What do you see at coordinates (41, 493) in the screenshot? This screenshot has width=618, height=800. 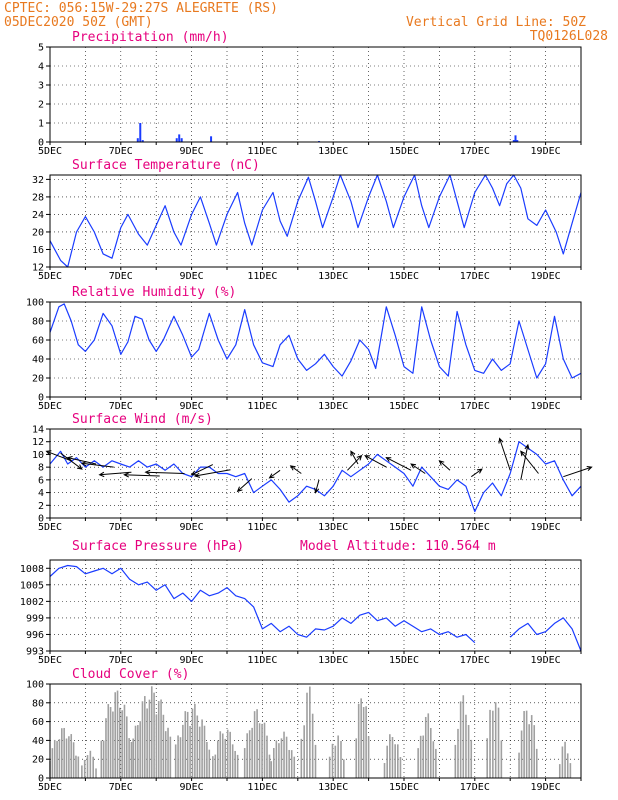 I see `wind-ytick-label: 4` at bounding box center [41, 493].